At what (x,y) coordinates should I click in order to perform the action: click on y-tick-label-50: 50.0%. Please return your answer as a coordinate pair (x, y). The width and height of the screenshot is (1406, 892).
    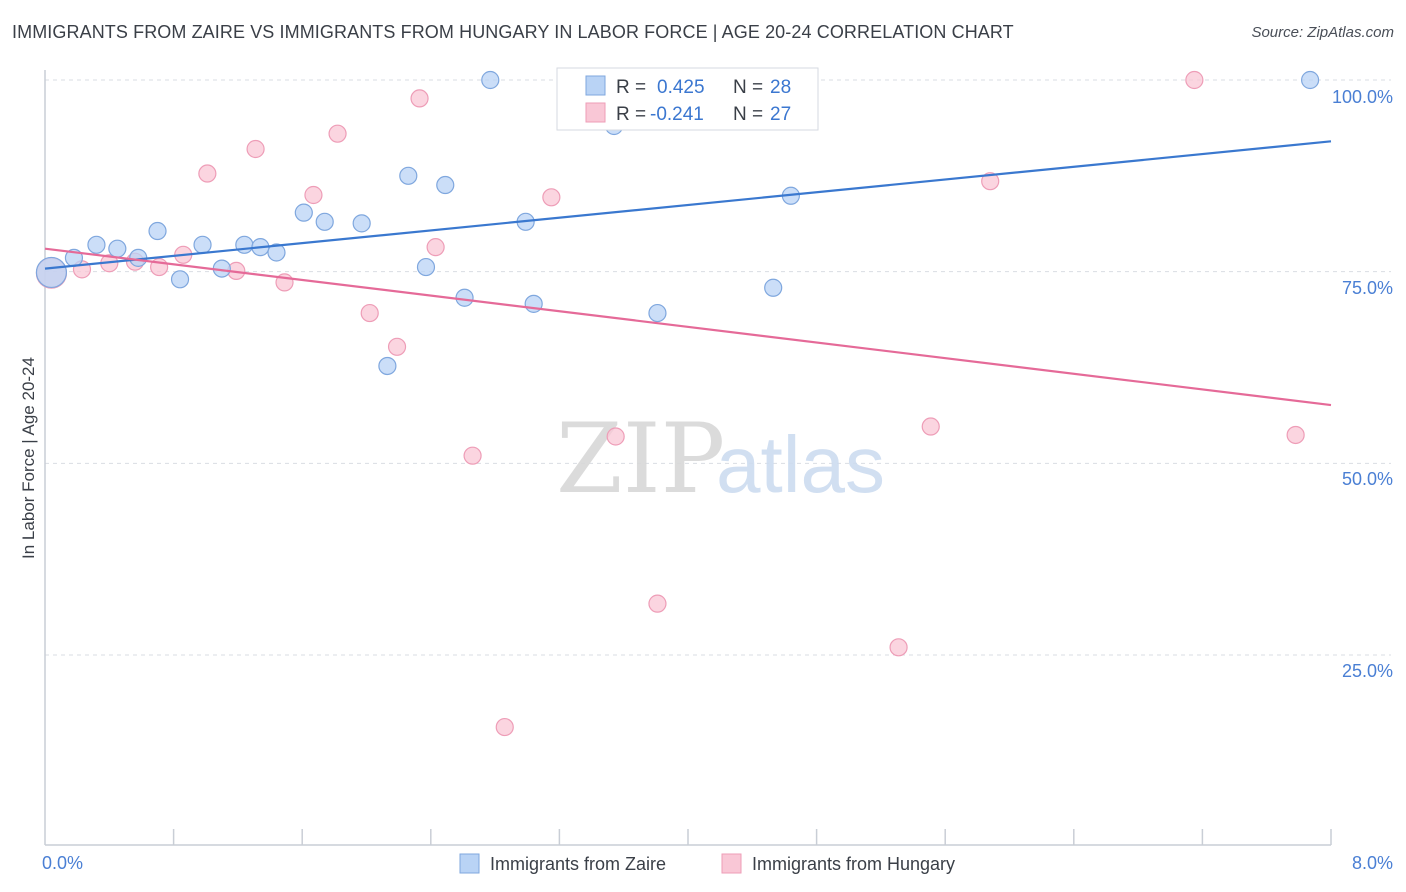
    Looking at the image, I should click on (1367, 479).